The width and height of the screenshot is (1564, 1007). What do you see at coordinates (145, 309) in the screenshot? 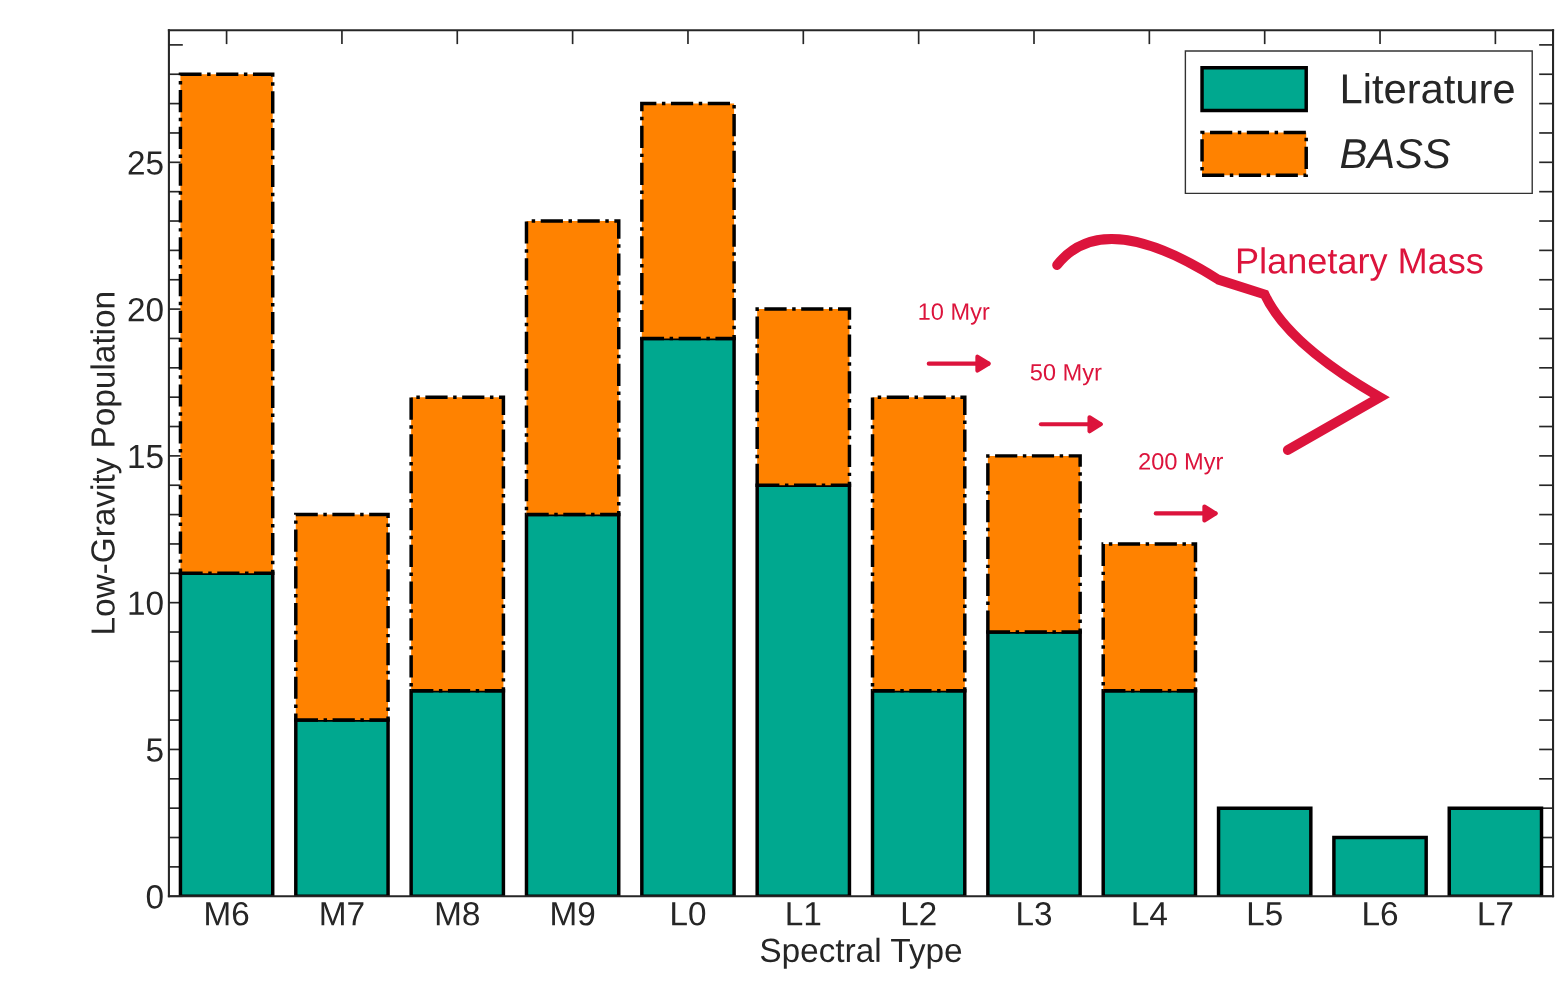
I see `y-tick-label: 20` at bounding box center [145, 309].